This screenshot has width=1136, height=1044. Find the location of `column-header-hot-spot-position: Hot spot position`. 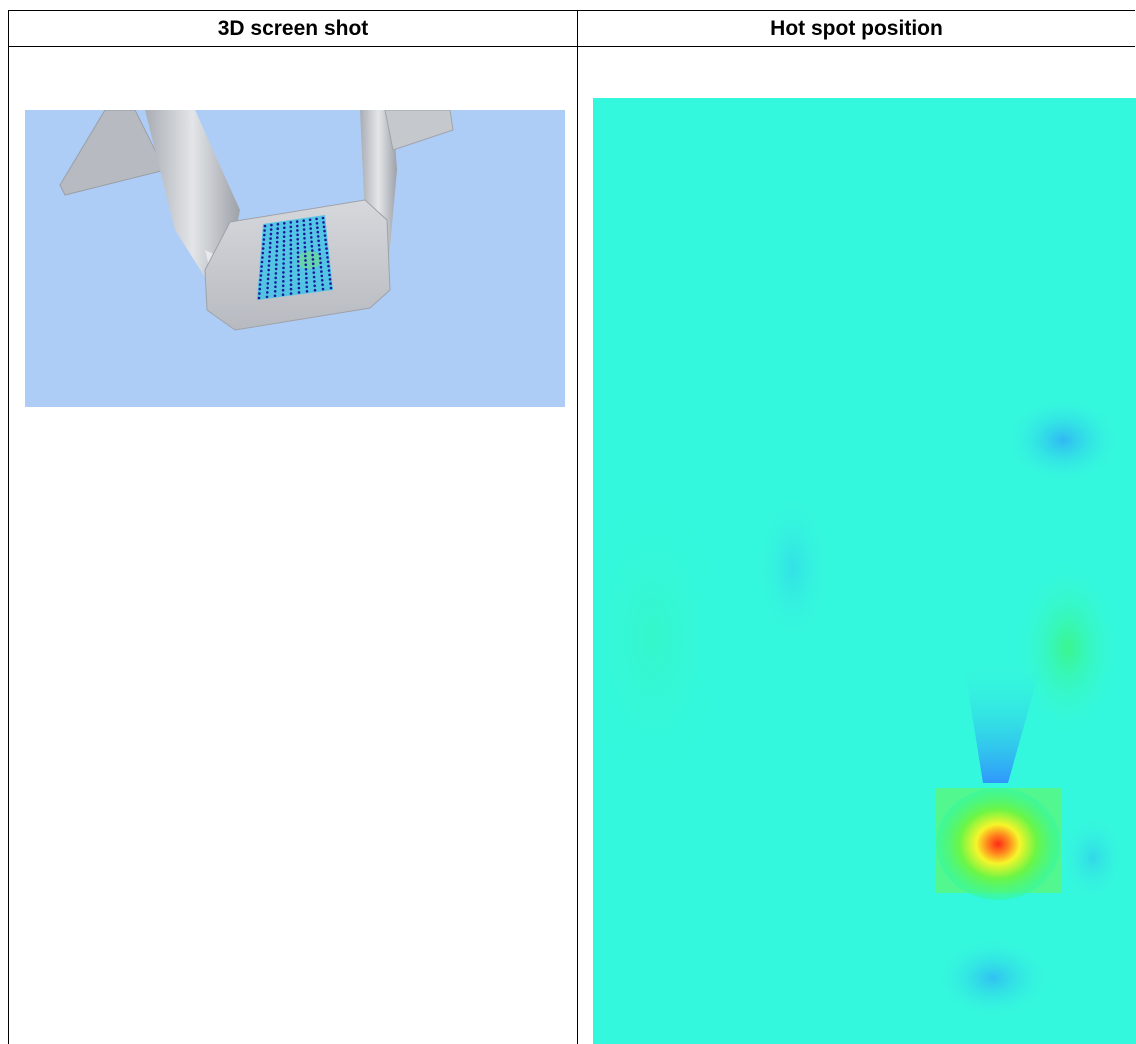

column-header-hot-spot-position: Hot spot position is located at coordinates (856, 28).